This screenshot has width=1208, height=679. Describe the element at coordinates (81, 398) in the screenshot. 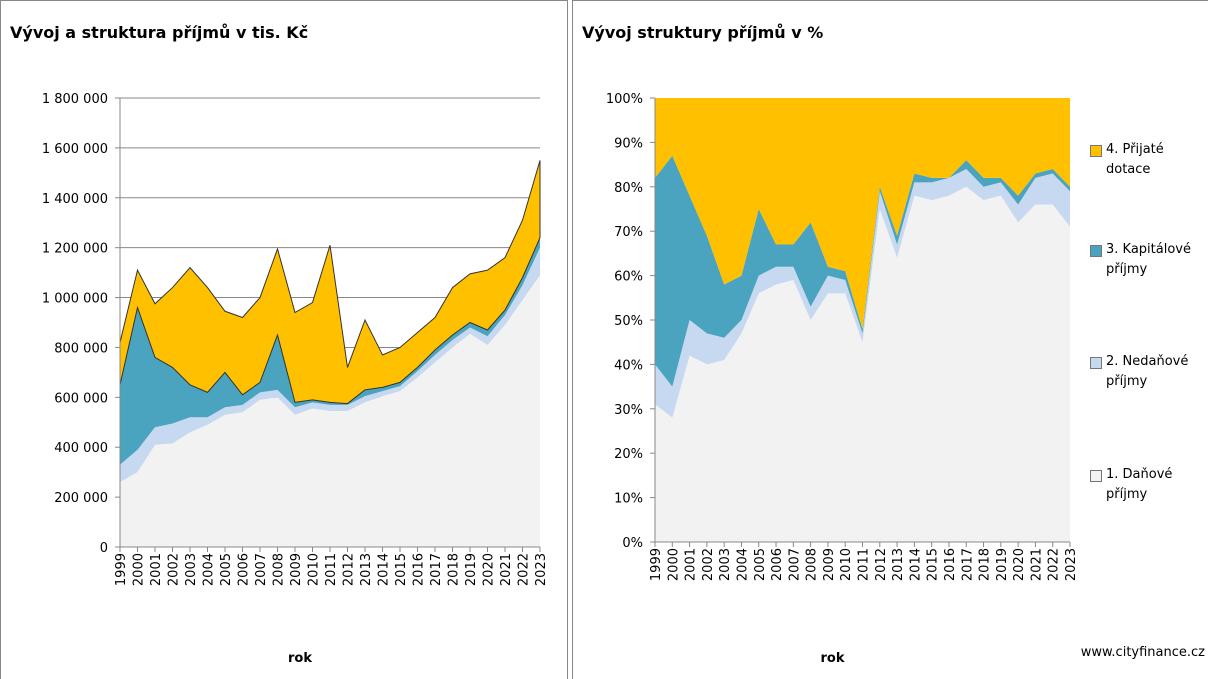

I see `y-tick-label: 600 000` at that location.